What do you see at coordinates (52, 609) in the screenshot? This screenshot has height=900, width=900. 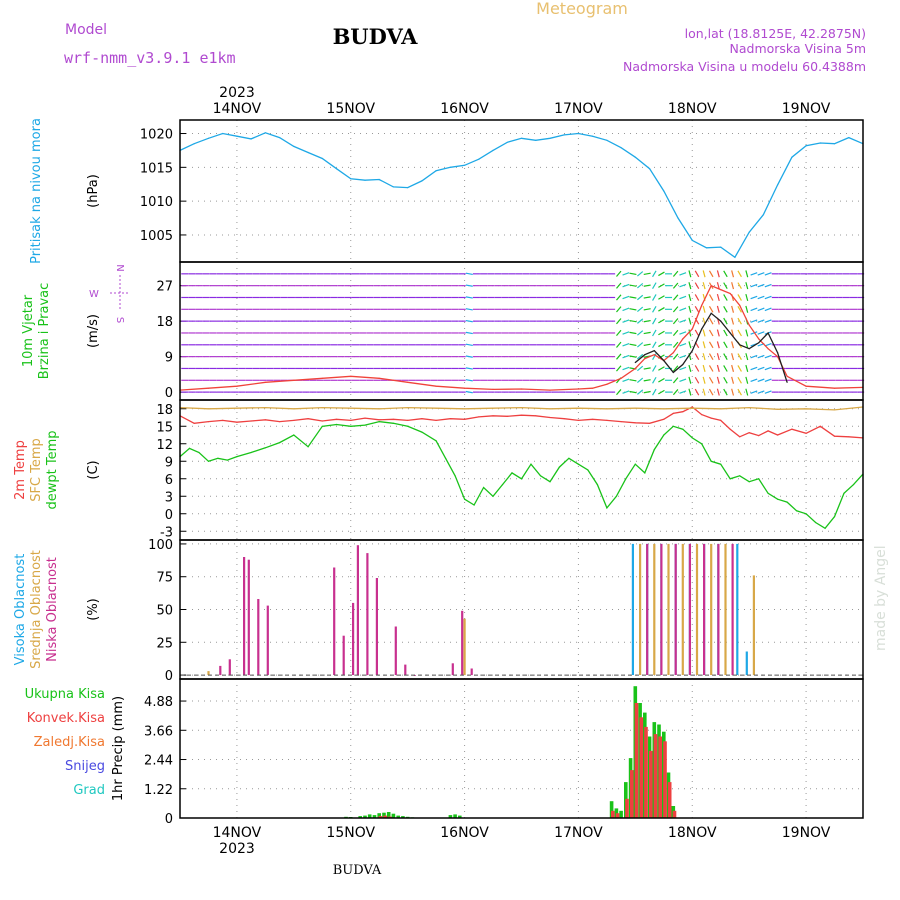 I see `panel-label: Niska Oblacnost` at bounding box center [52, 609].